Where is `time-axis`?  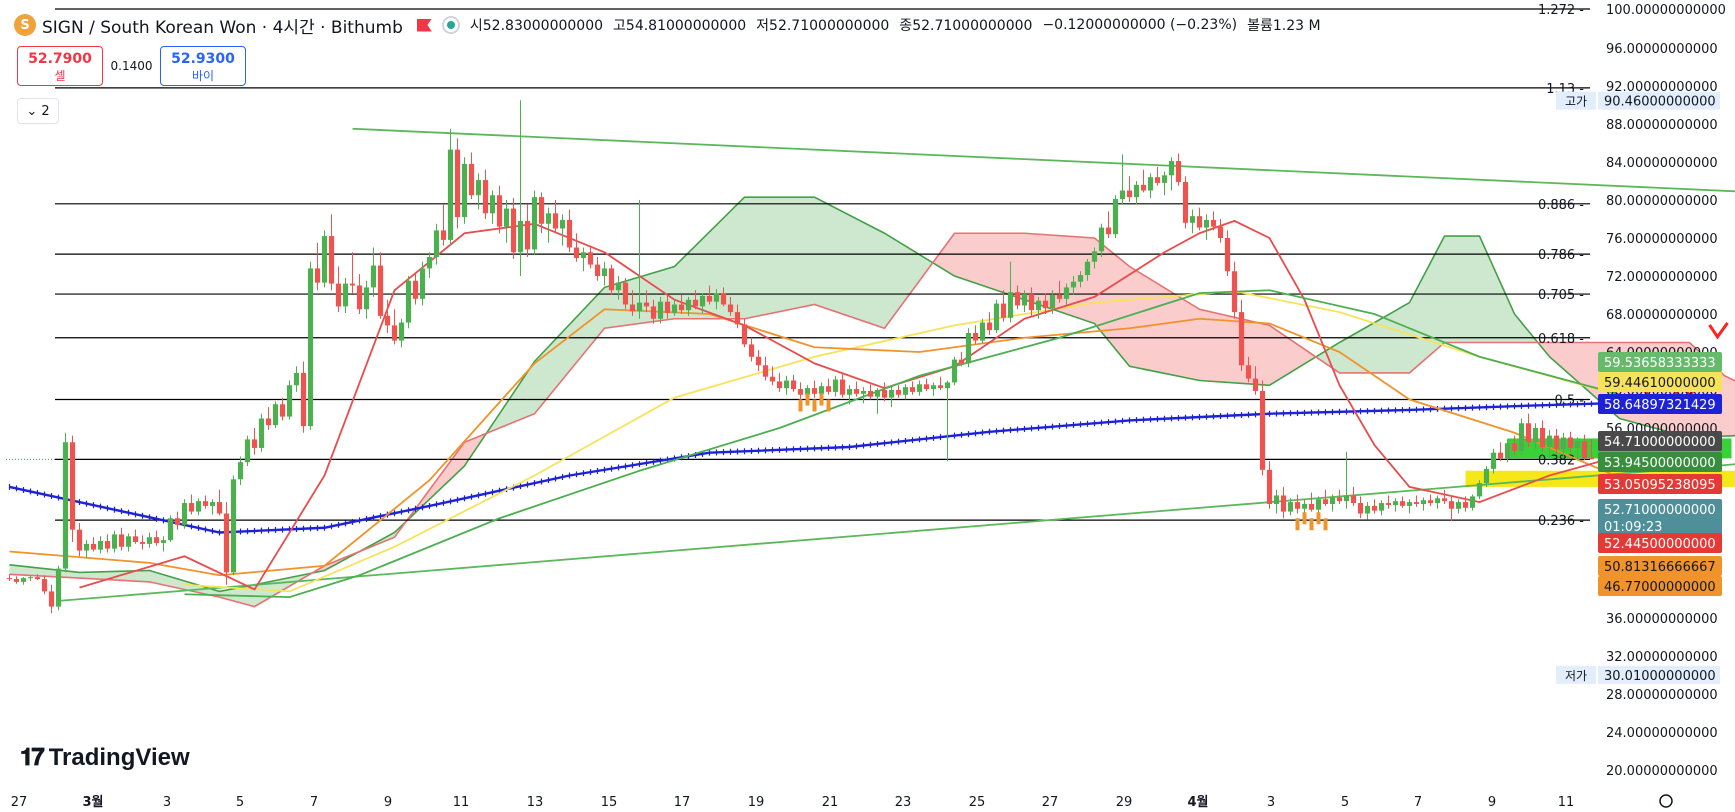
time-axis is located at coordinates (867, 801).